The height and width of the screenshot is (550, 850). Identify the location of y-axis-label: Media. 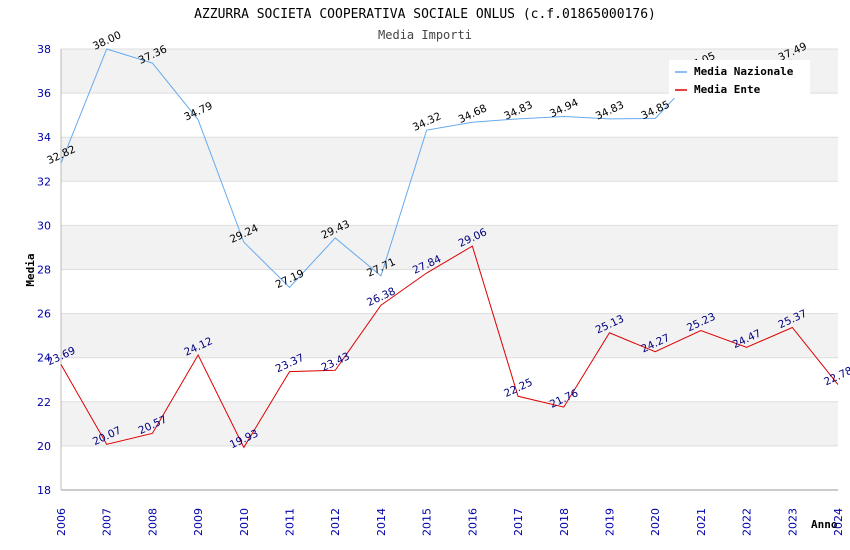
(30, 269).